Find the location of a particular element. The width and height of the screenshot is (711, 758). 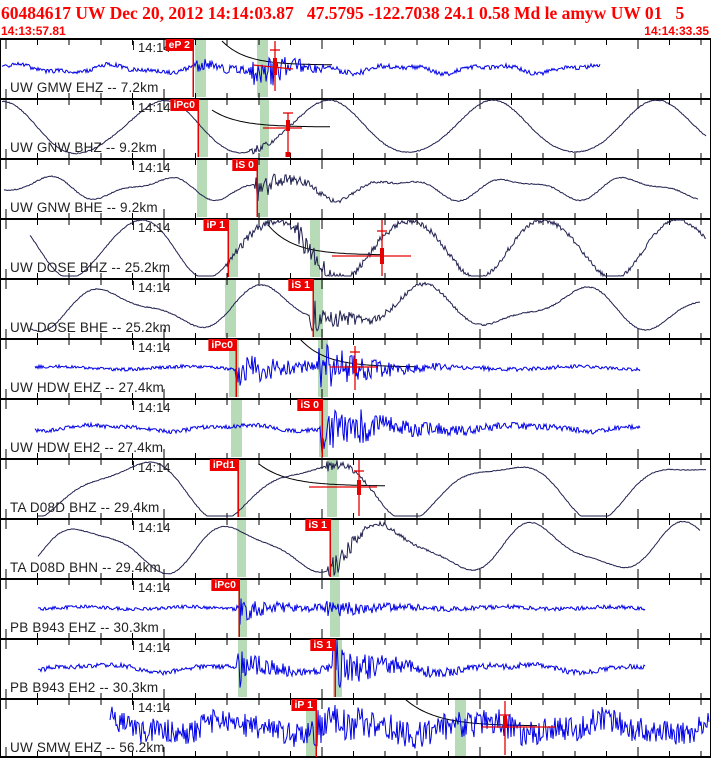

pick-flag: eP 2 is located at coordinates (179, 45).